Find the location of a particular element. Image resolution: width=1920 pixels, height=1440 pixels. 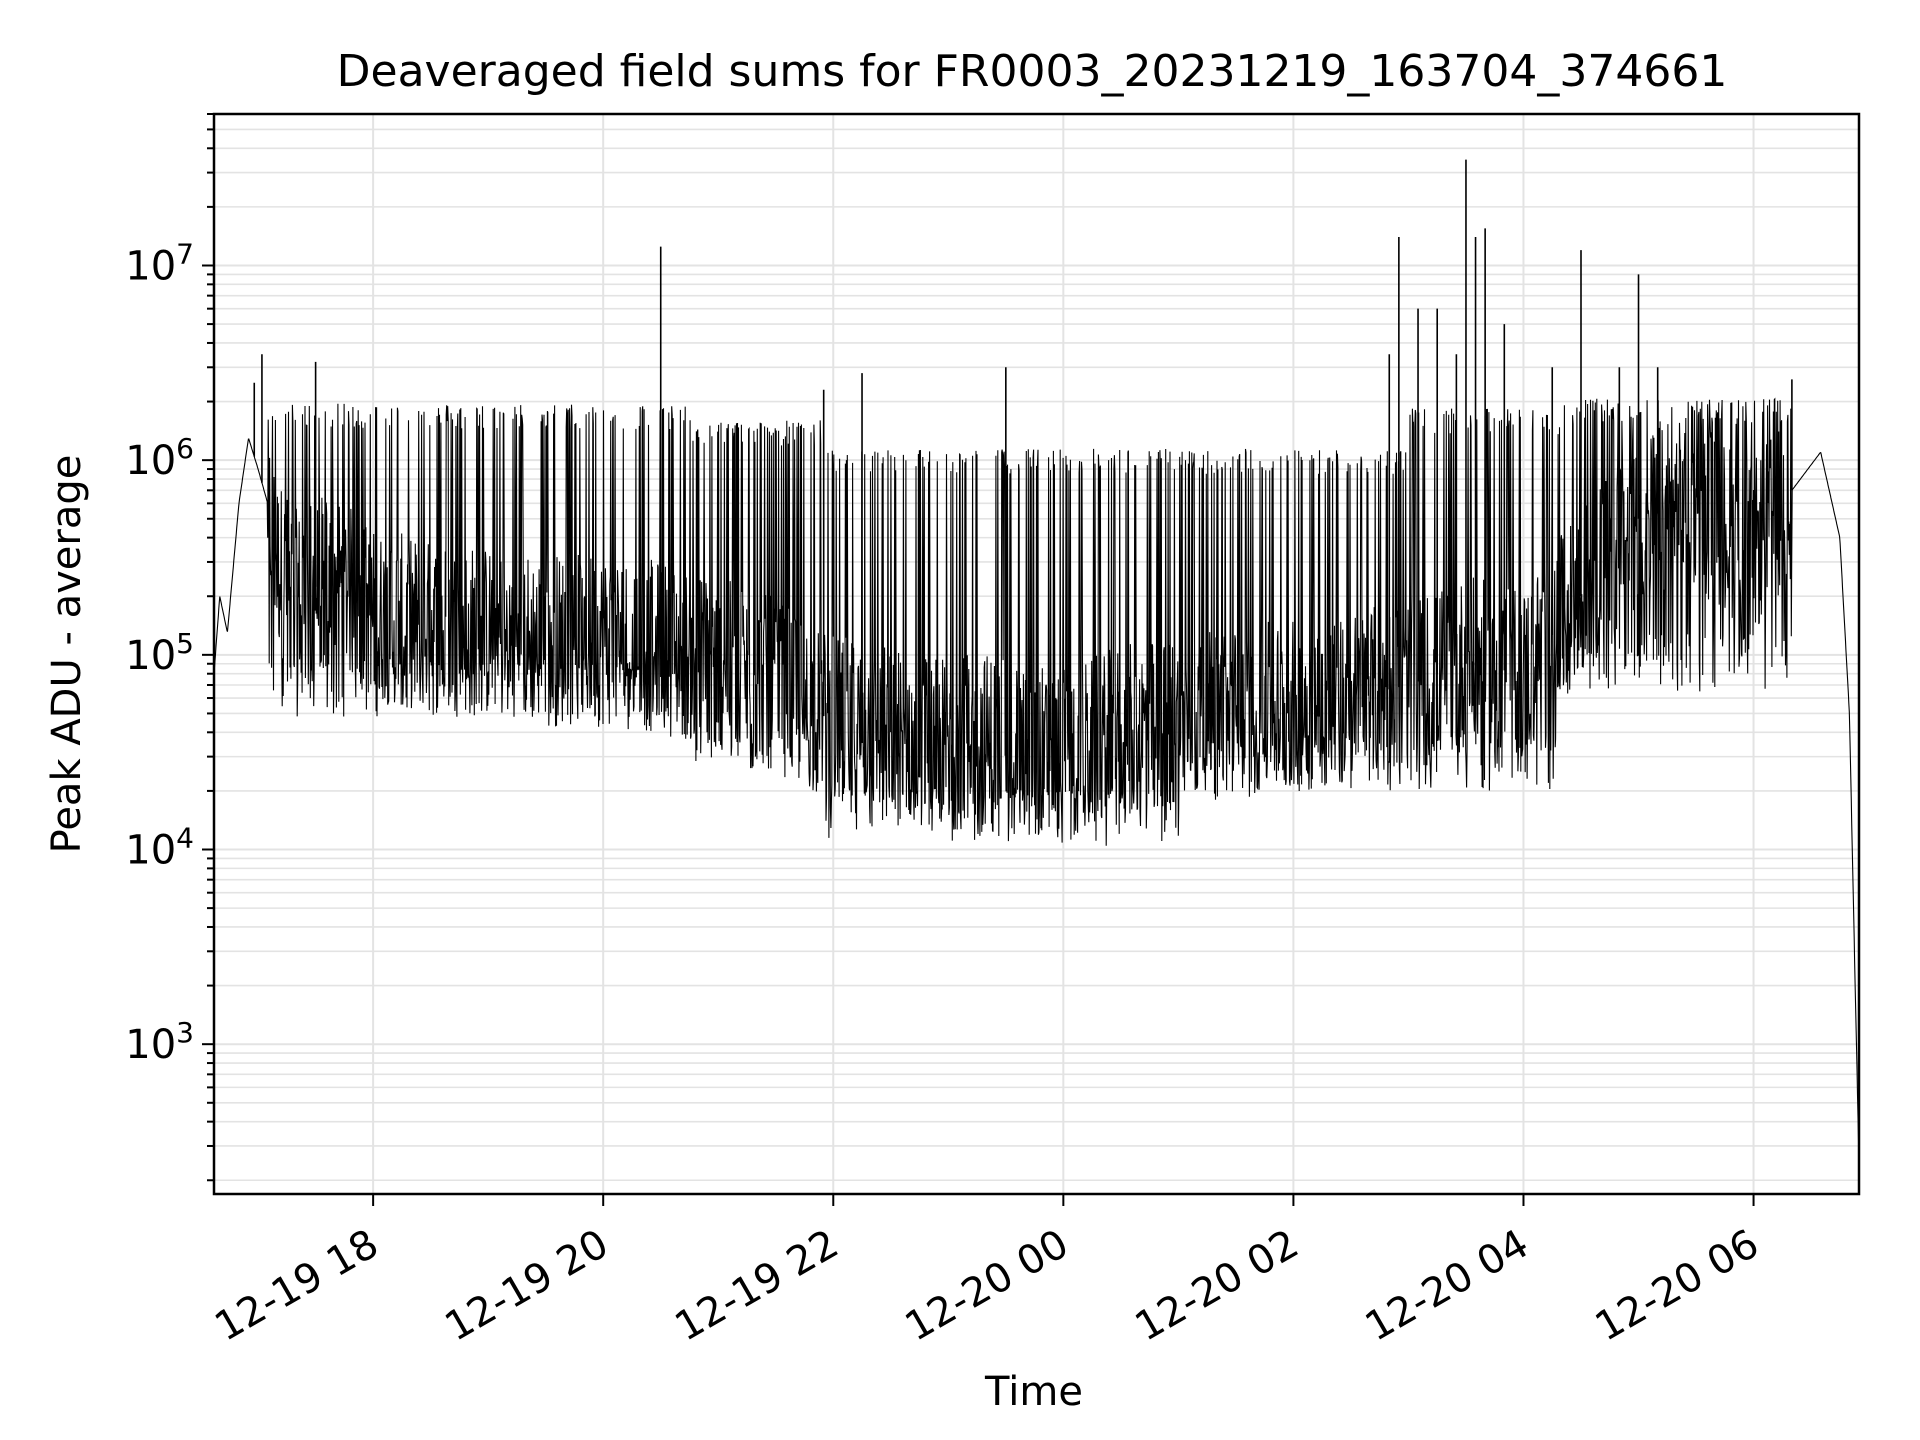

y-tick-label: 10³ is located at coordinates (159, 1042).